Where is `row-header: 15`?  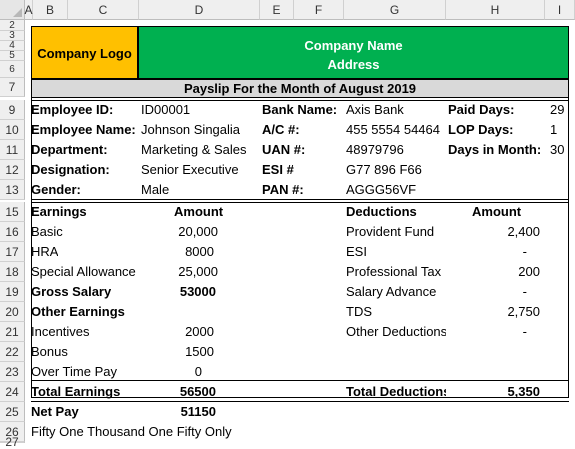 row-header: 15 is located at coordinates (12, 212).